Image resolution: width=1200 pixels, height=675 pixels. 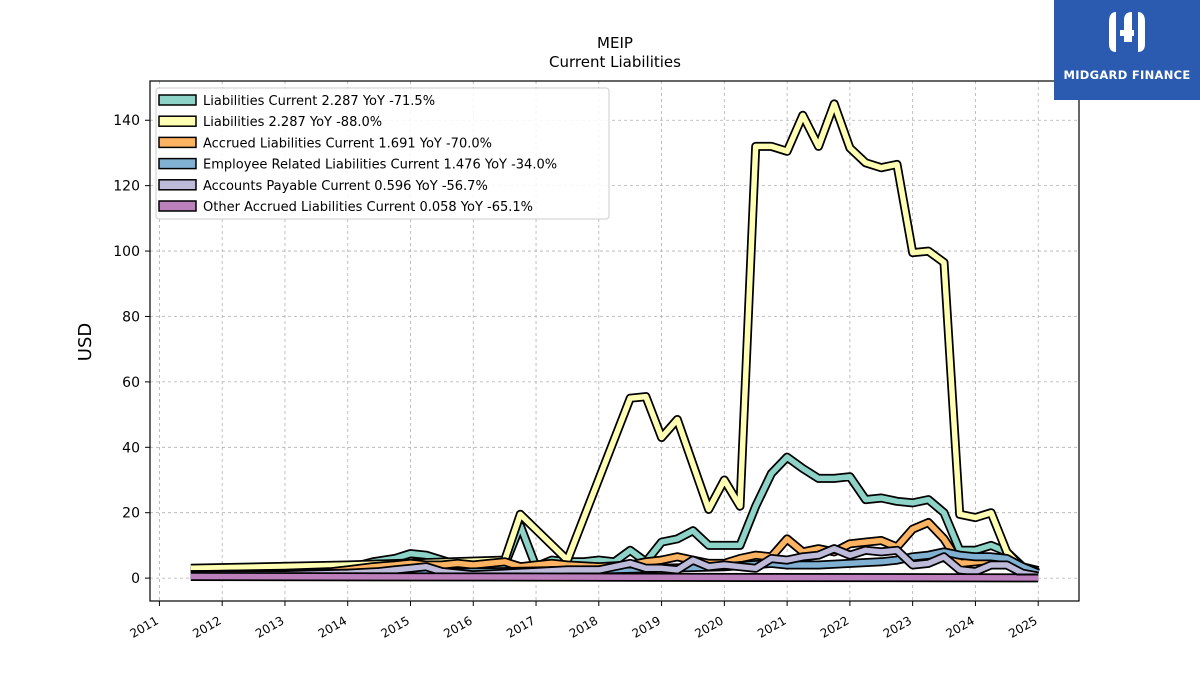 I want to click on x-tick-label: 2019, so click(x=646, y=626).